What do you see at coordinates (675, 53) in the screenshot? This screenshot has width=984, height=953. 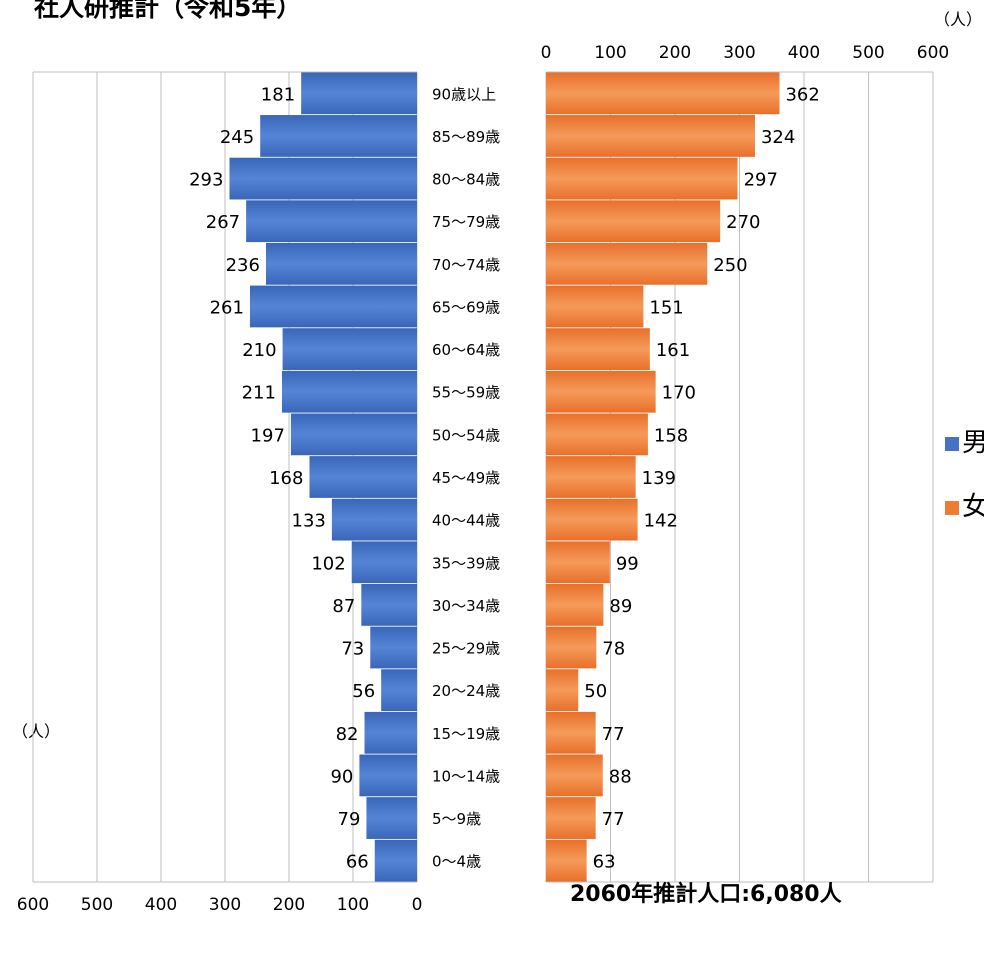 I see `tick-label-right-200: 200` at bounding box center [675, 53].